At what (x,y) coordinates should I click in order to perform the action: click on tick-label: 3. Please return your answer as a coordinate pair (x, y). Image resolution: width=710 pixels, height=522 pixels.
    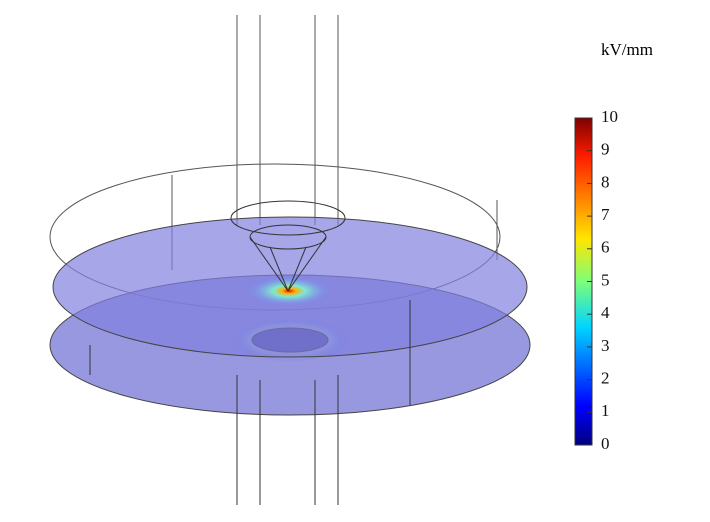
    Looking at the image, I should click on (605, 345).